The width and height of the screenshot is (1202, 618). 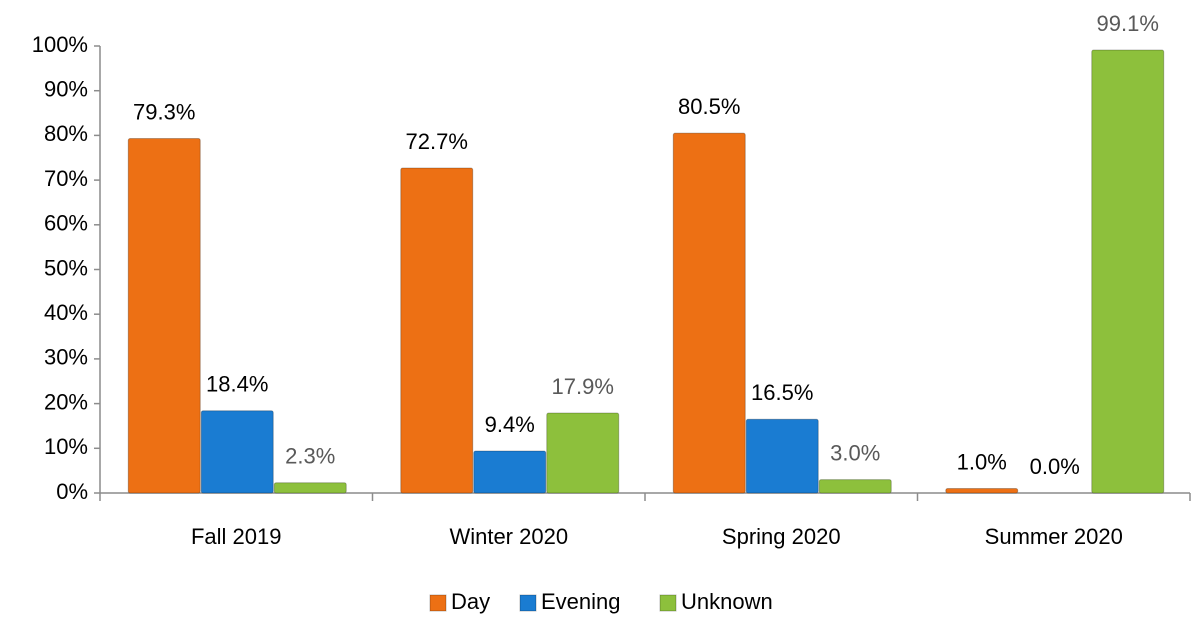 I want to click on y-tick-label: 70%, so click(x=66, y=178).